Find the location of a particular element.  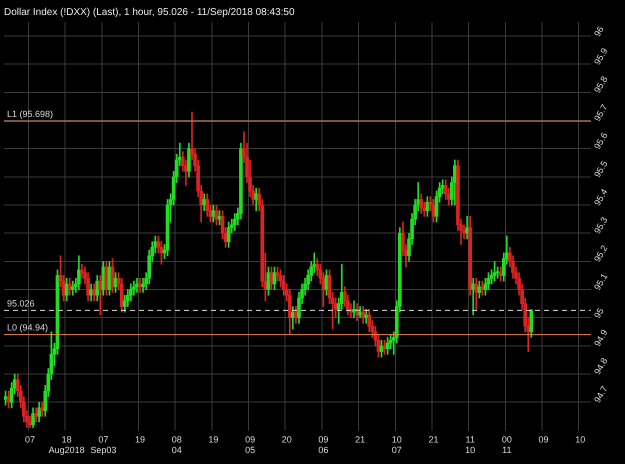

x-tick-label: 08 04 is located at coordinates (177, 445).